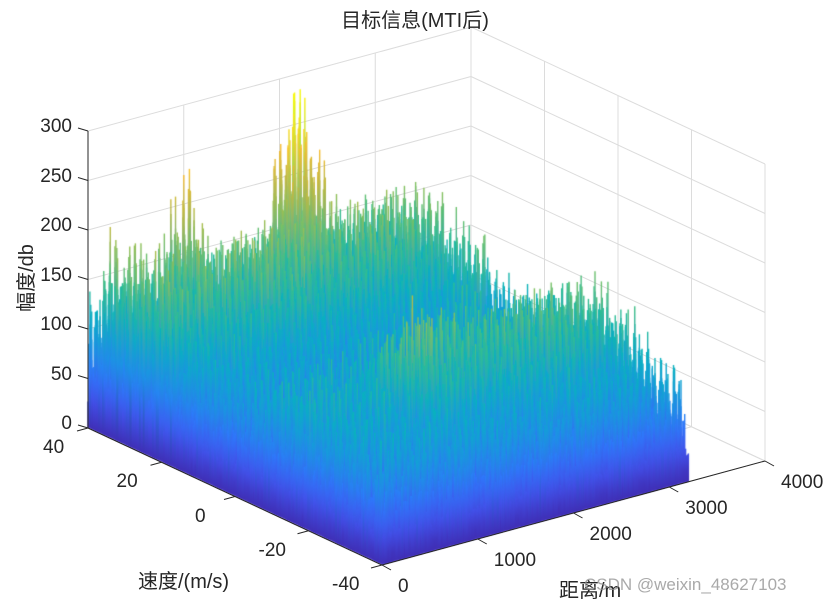 This screenshot has height=604, width=830. Describe the element at coordinates (54, 447) in the screenshot. I see `y-tick-label: 40` at that location.